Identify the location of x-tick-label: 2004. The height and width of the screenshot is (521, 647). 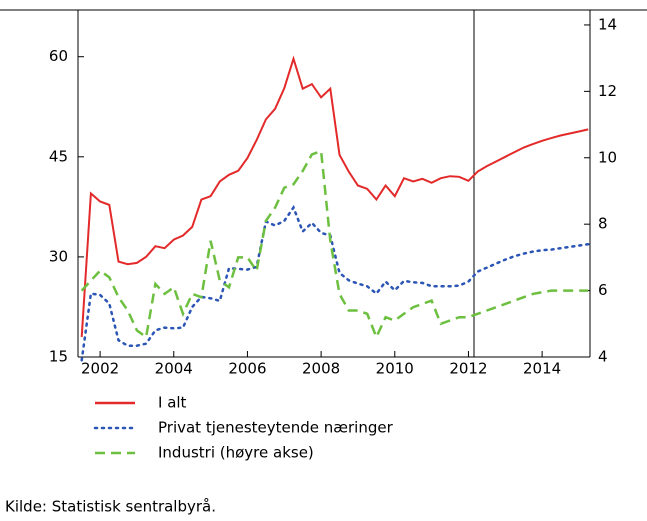
(174, 369).